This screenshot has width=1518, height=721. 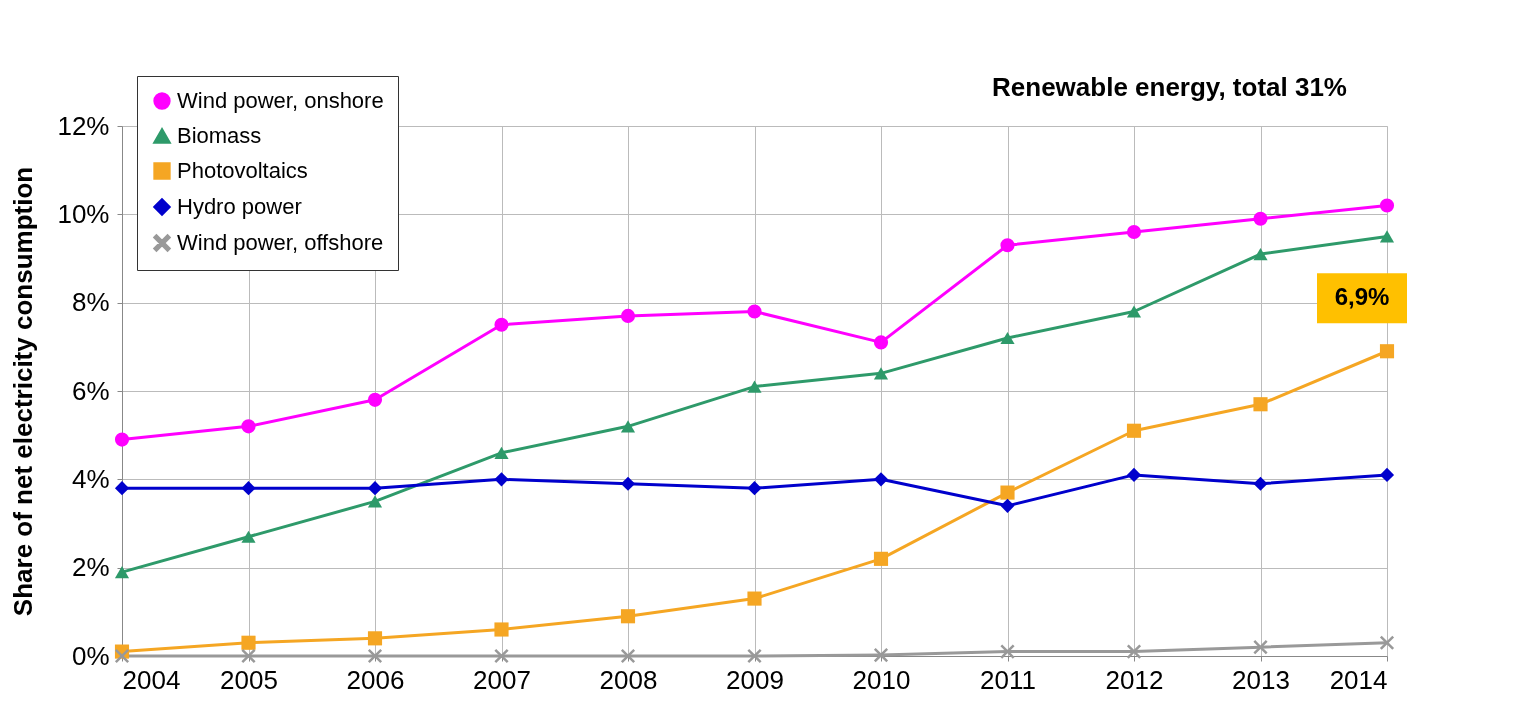 I want to click on x-tick-label: 2009, so click(x=755, y=679).